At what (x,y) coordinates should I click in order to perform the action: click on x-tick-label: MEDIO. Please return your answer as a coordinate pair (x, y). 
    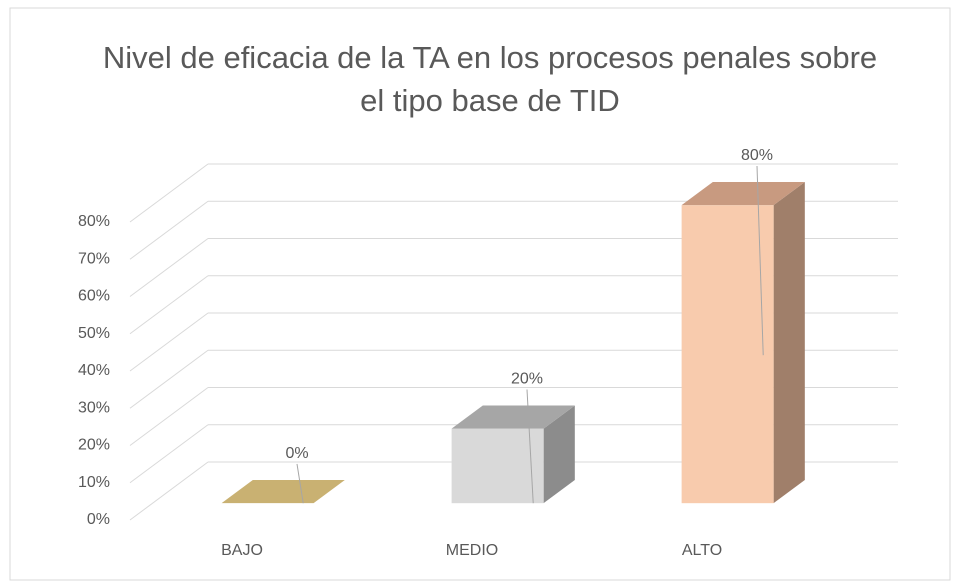
    Looking at the image, I should click on (472, 550).